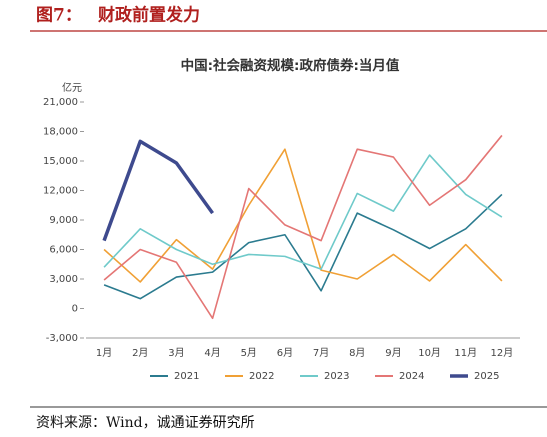 The height and width of the screenshot is (437, 547). Describe the element at coordinates (72, 87) in the screenshot. I see `y-axis-unit: 亿元` at that location.